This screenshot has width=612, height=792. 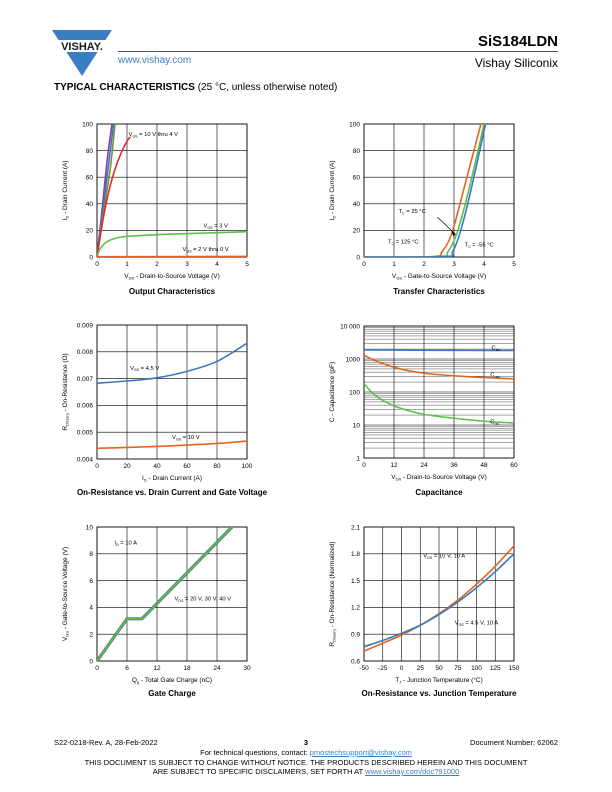 I want to click on gate-charge-x-axis-label: Qg​ - Total Gate Charge (nC), so click(x=172, y=681).